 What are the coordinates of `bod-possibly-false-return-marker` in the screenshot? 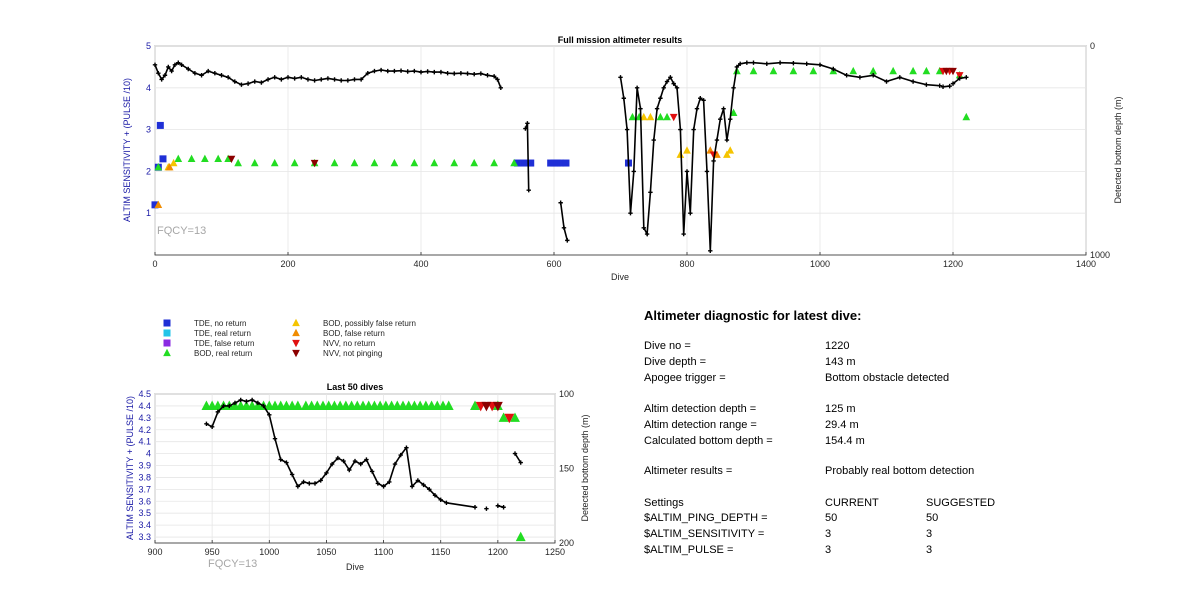 It's located at (687, 150).